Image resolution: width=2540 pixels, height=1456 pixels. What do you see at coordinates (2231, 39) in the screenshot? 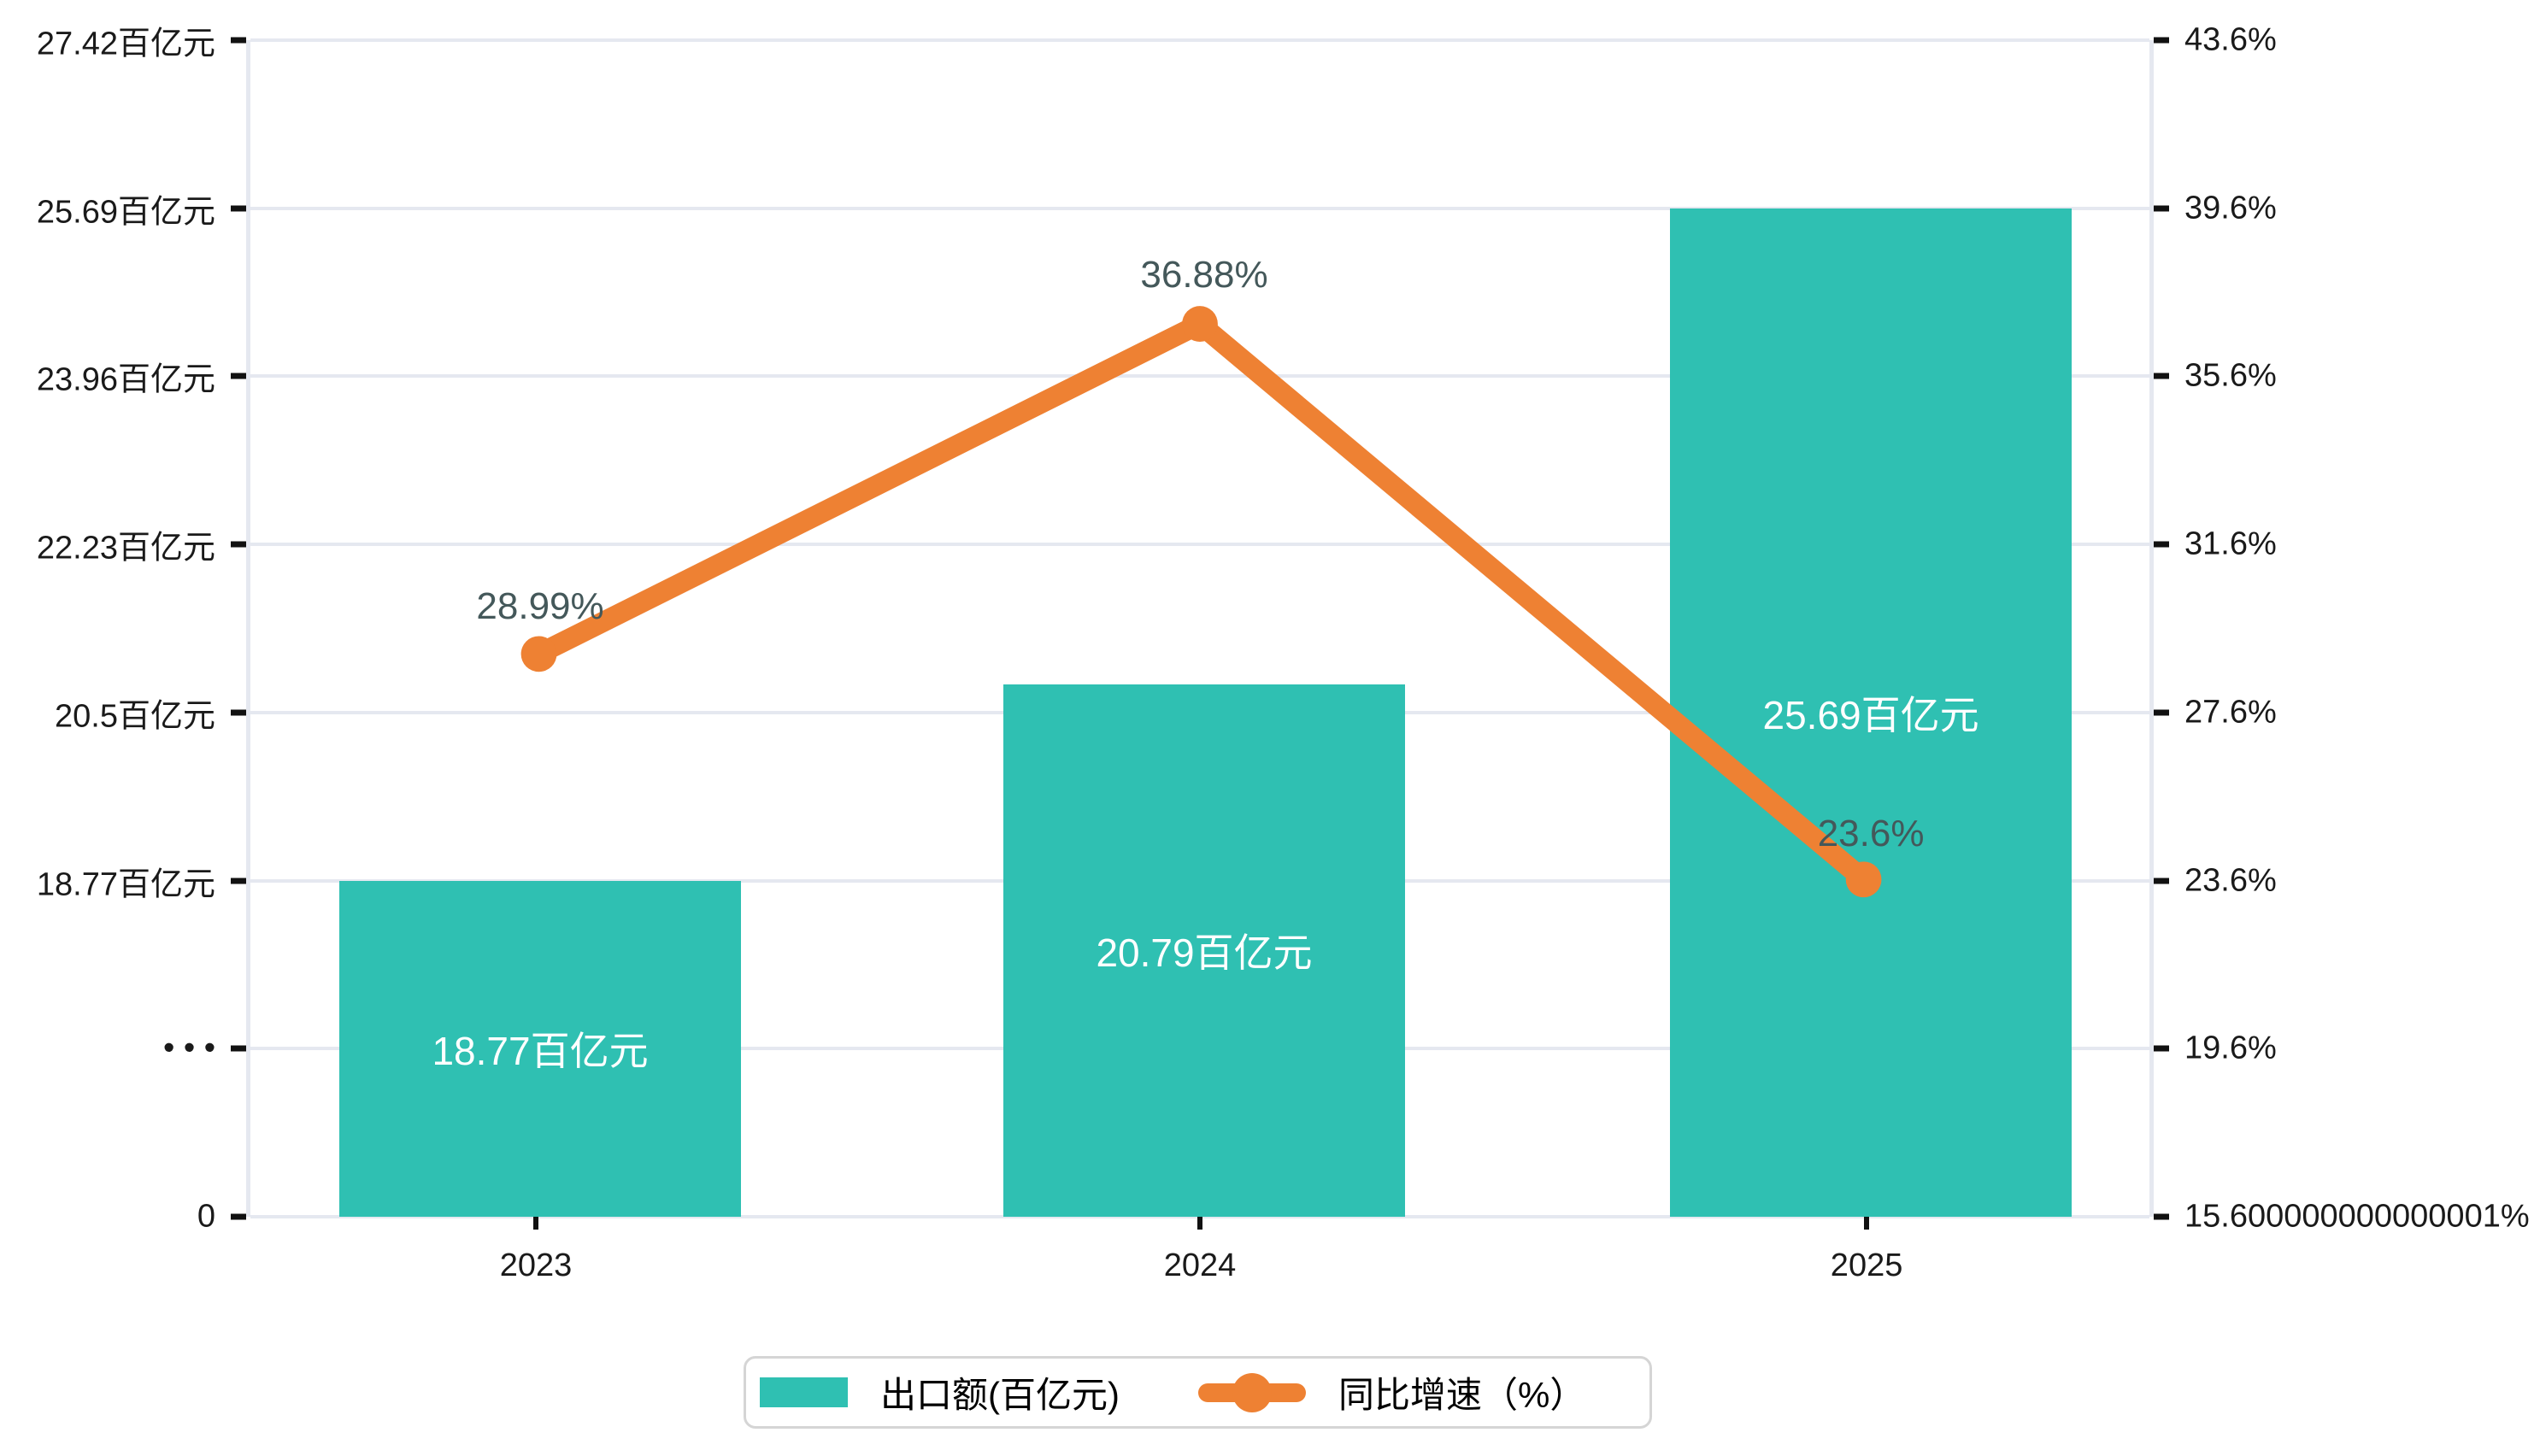
I see `right-axis-tick-label: 43.6%` at bounding box center [2231, 39].